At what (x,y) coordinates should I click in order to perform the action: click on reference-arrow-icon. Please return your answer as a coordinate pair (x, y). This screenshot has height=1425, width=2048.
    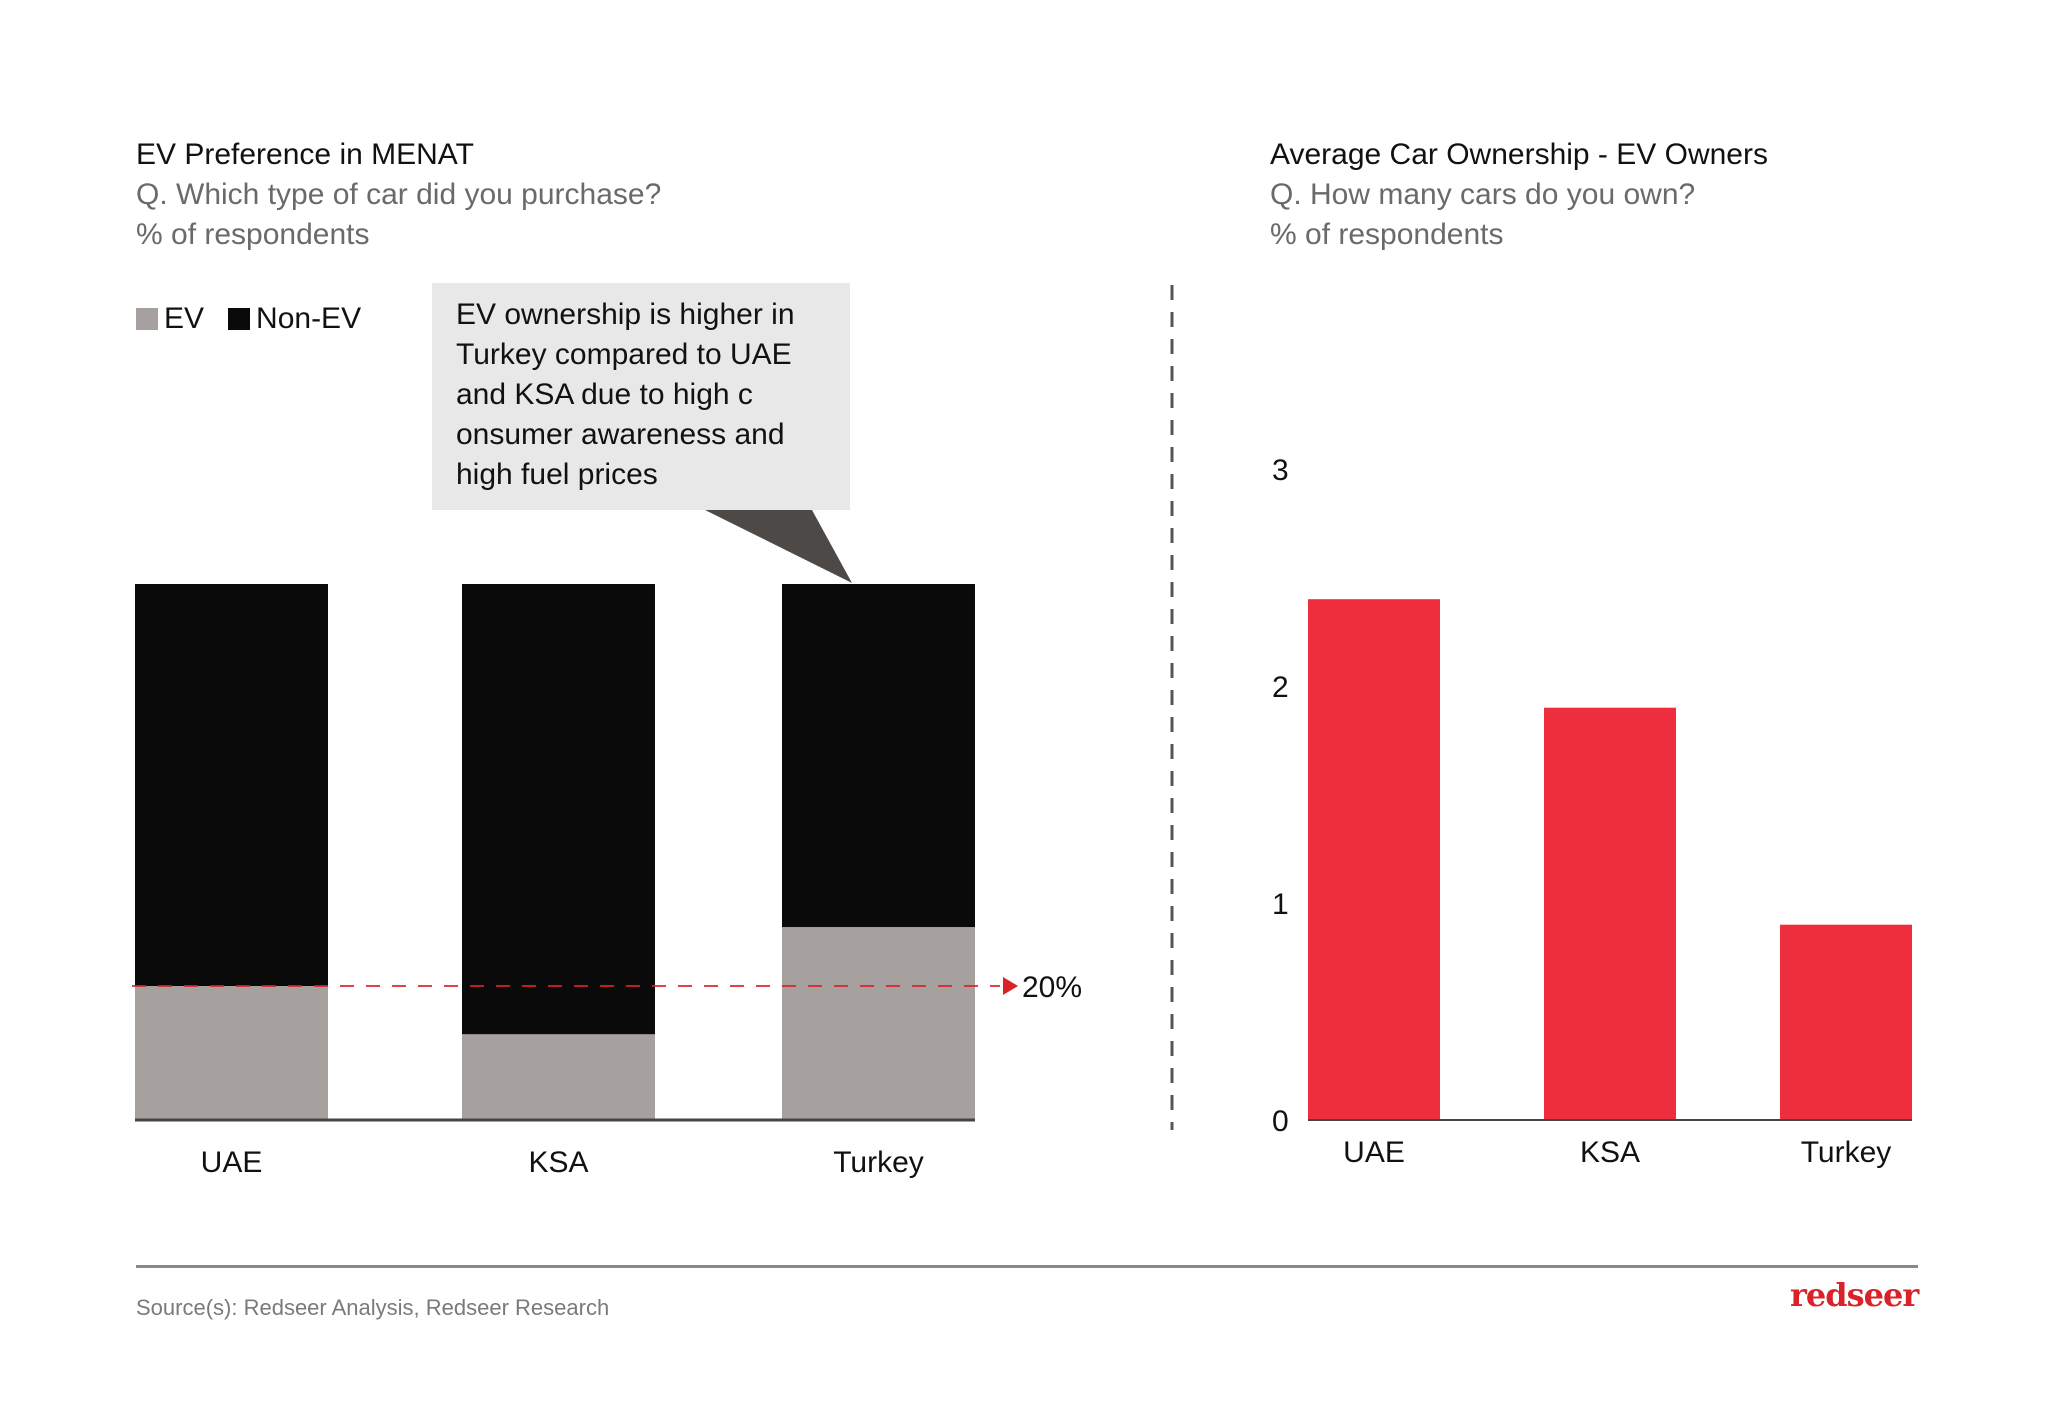
    Looking at the image, I should click on (1010, 986).